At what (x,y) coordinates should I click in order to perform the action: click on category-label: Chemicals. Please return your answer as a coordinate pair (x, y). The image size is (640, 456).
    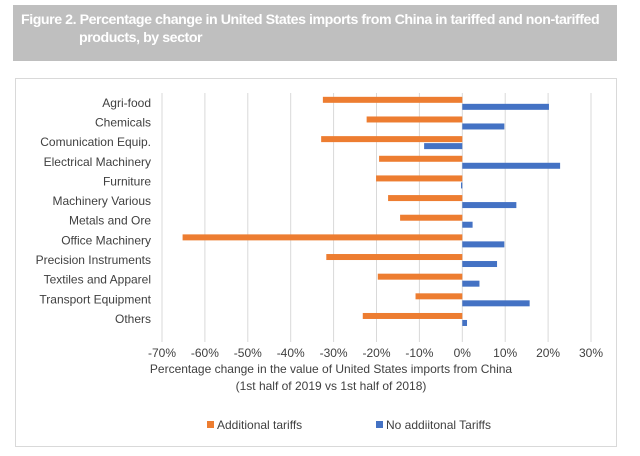
    Looking at the image, I should click on (123, 122).